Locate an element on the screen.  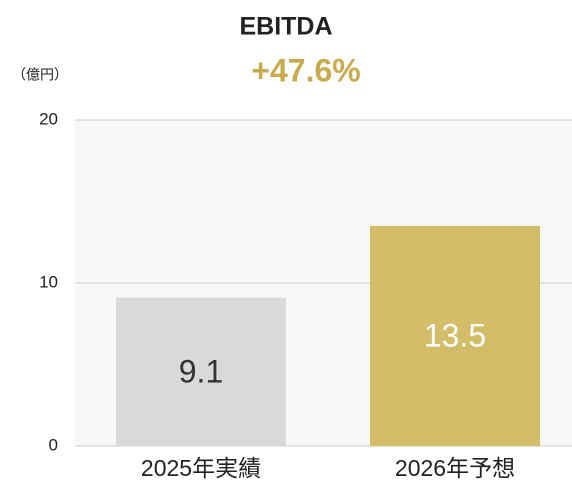
y-unit-label: （億円） is located at coordinates (40, 75).